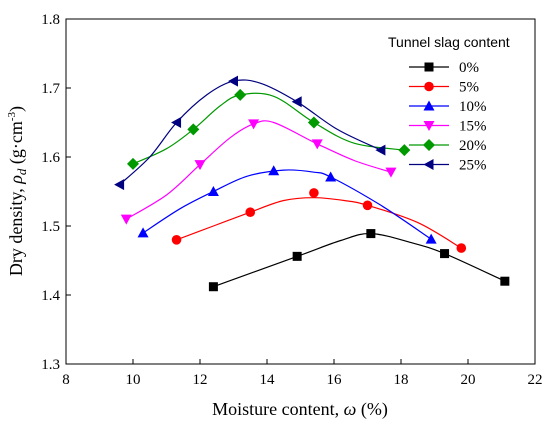 Image resolution: width=550 pixels, height=429 pixels. What do you see at coordinates (429, 105) in the screenshot?
I see `legend-marker-10pct` at bounding box center [429, 105].